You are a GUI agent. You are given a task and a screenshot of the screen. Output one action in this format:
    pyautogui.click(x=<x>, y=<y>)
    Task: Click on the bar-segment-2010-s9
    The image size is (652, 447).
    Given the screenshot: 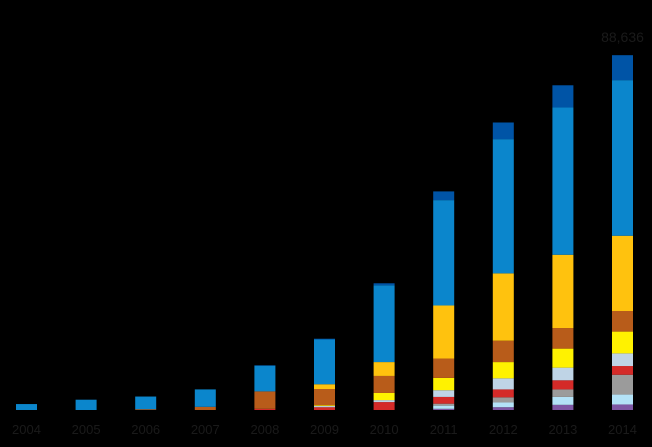 What is the action you would take?
    pyautogui.click(x=384, y=284)
    